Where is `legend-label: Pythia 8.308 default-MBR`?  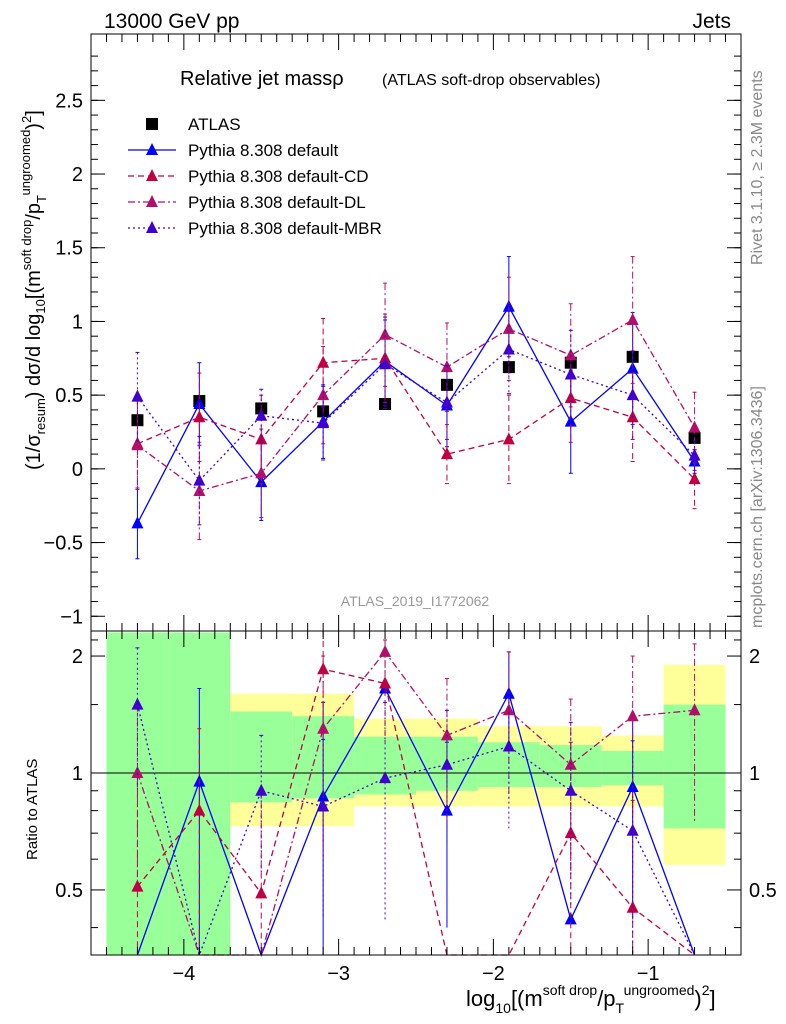
legend-label: Pythia 8.308 default-MBR is located at coordinates (285, 228).